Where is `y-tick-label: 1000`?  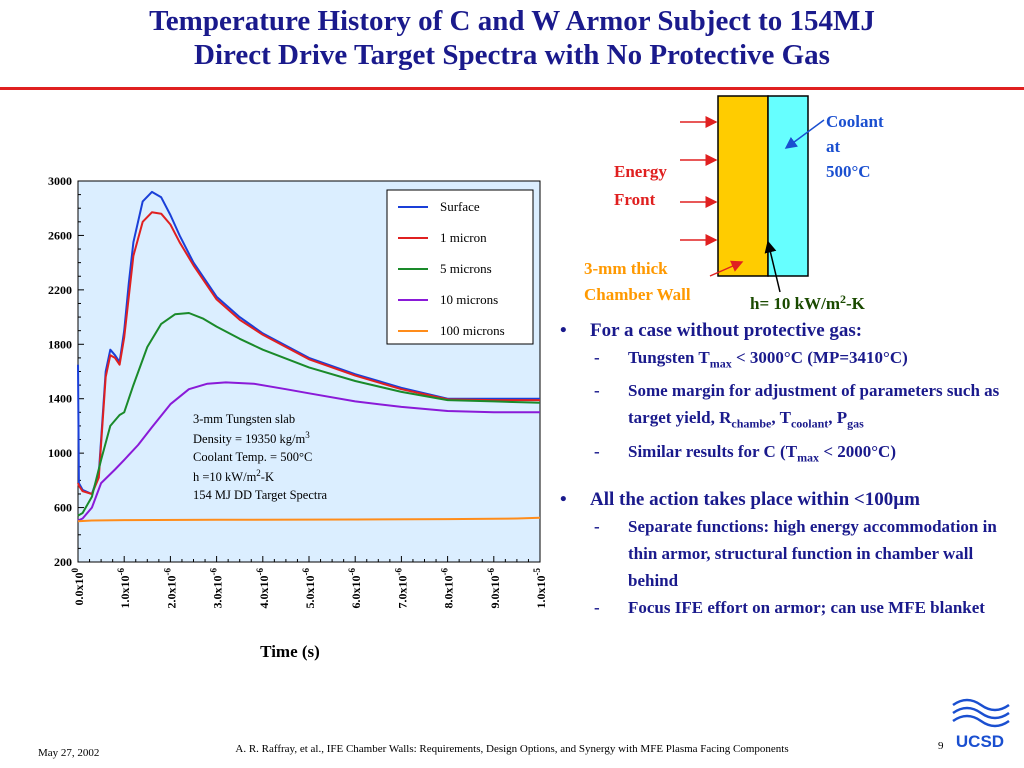
y-tick-label: 1000 is located at coordinates (60, 453).